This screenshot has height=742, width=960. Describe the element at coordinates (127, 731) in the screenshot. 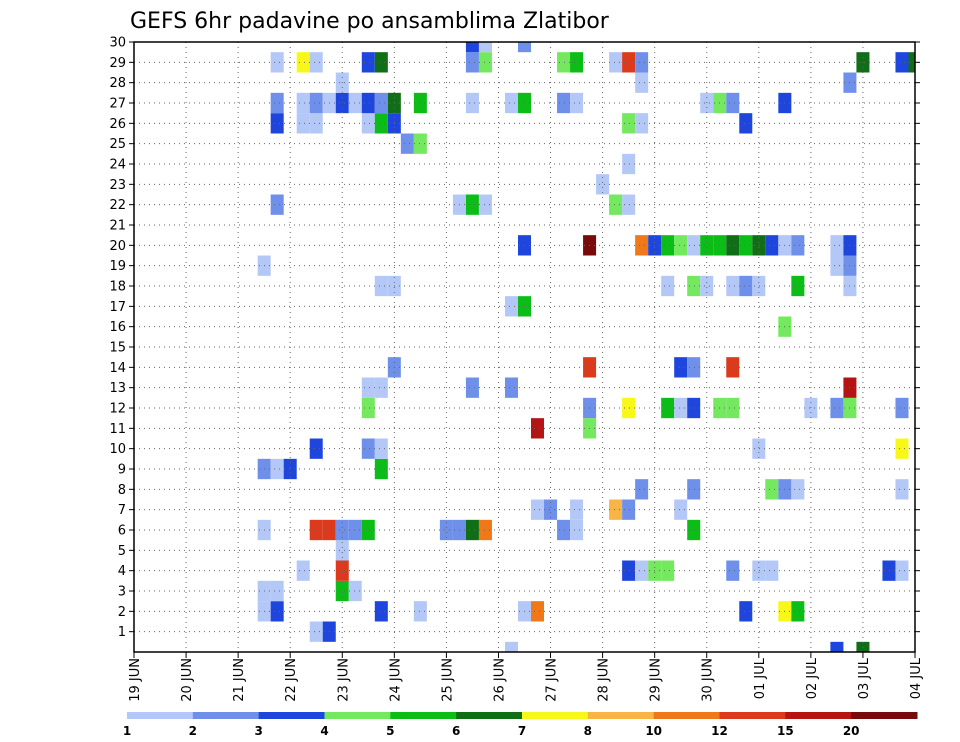

I see `colorbar-label: 1` at that location.